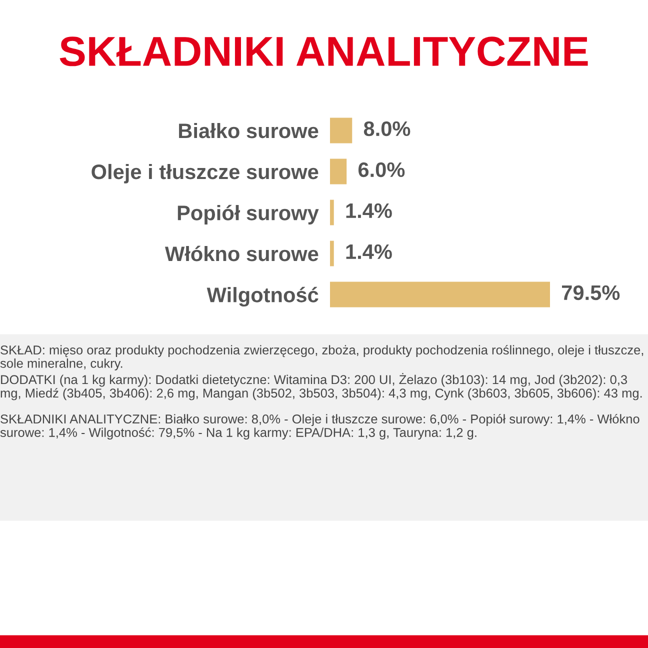 This screenshot has width=648, height=648. Describe the element at coordinates (248, 130) in the screenshot. I see `y-tick-label: Białko surowe` at that location.